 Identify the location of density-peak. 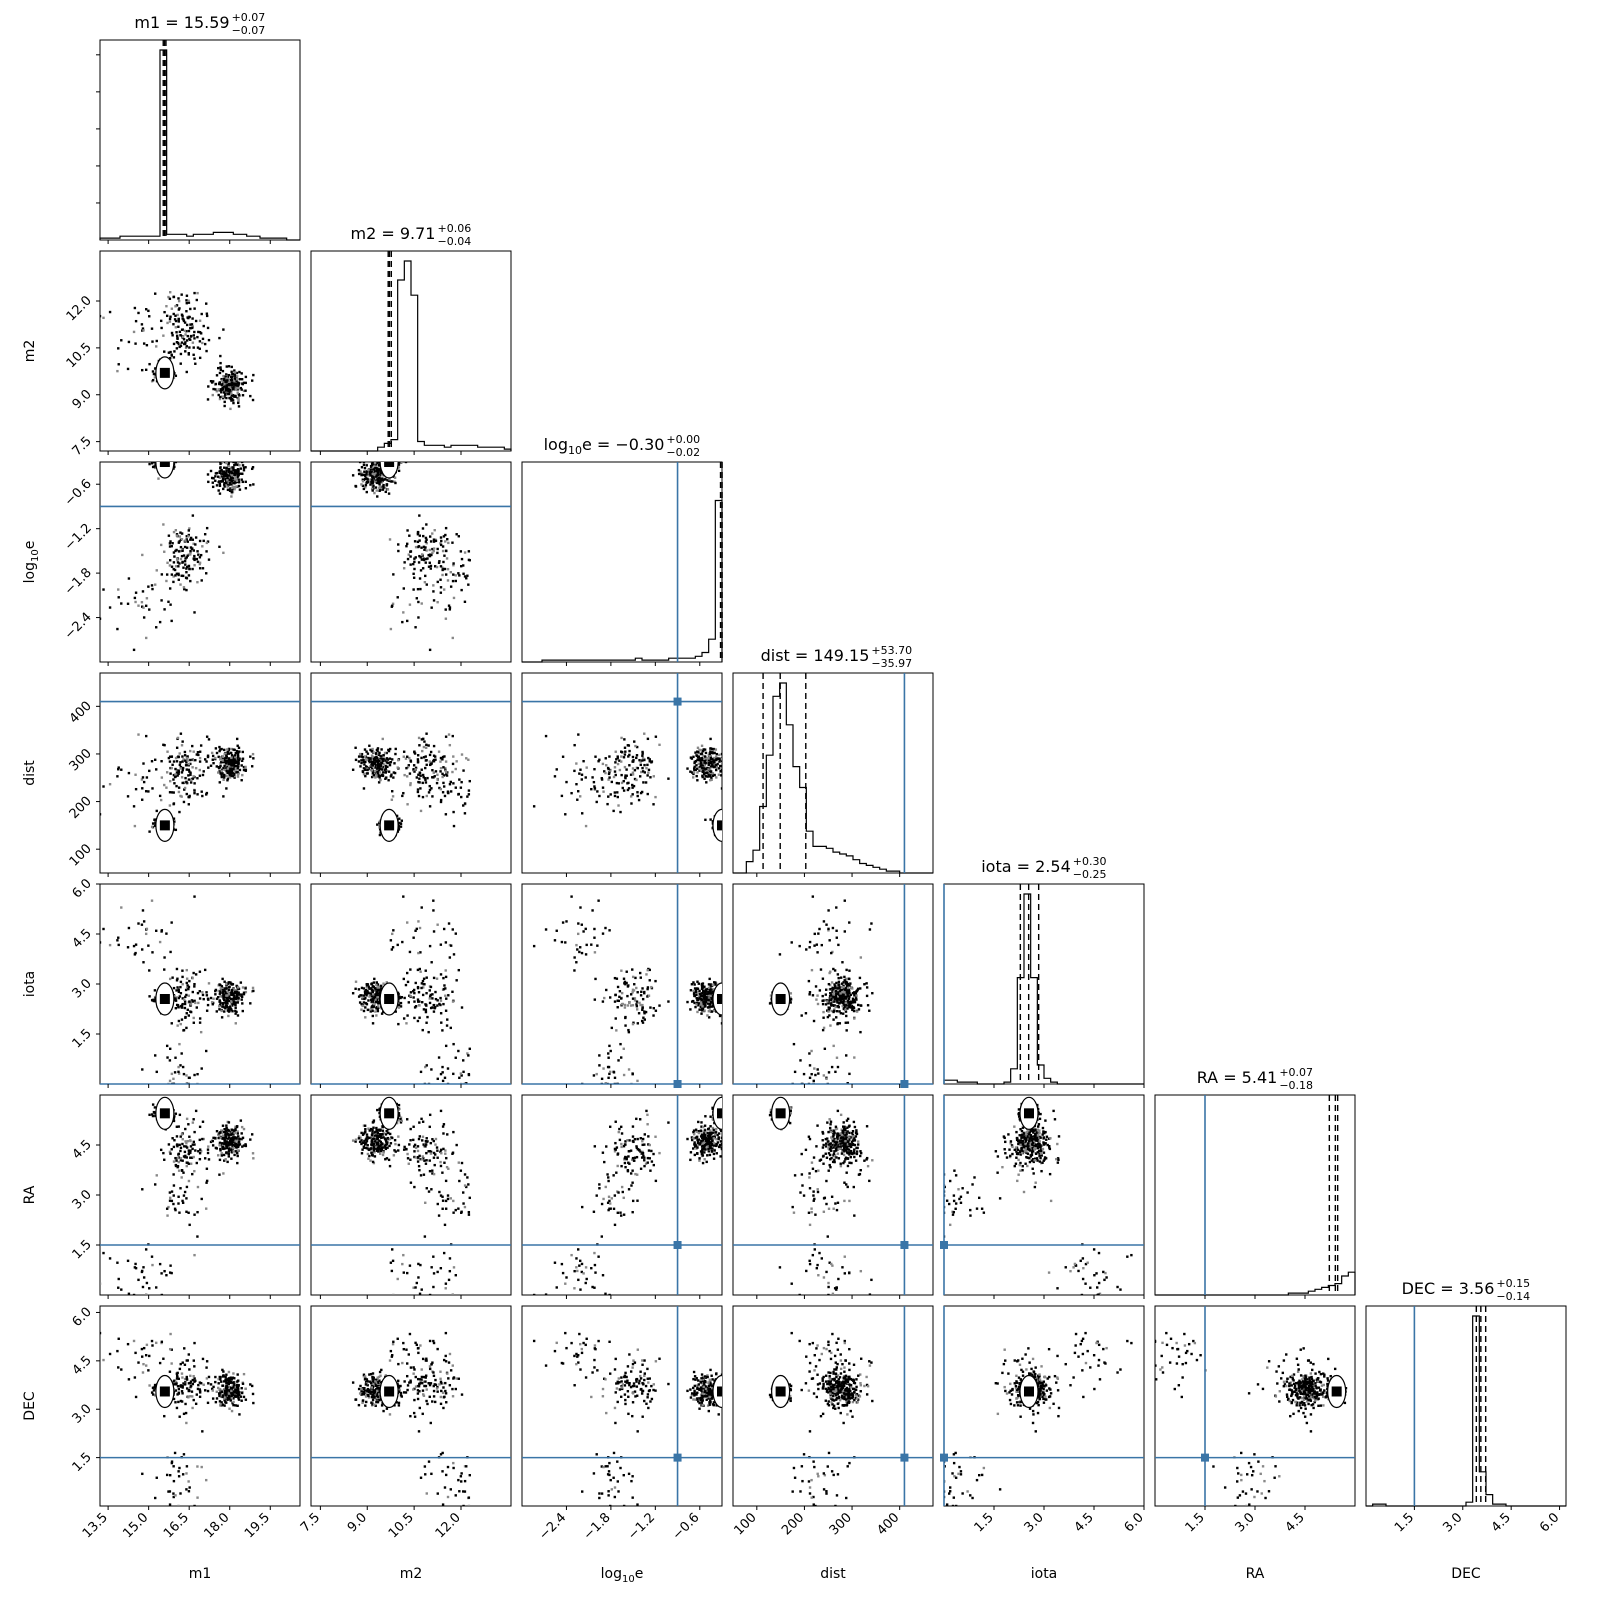
(389, 464).